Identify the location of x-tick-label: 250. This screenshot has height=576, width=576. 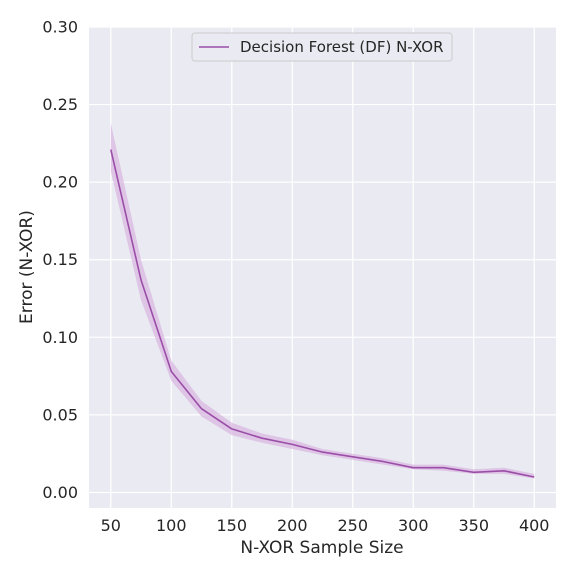
(352, 525).